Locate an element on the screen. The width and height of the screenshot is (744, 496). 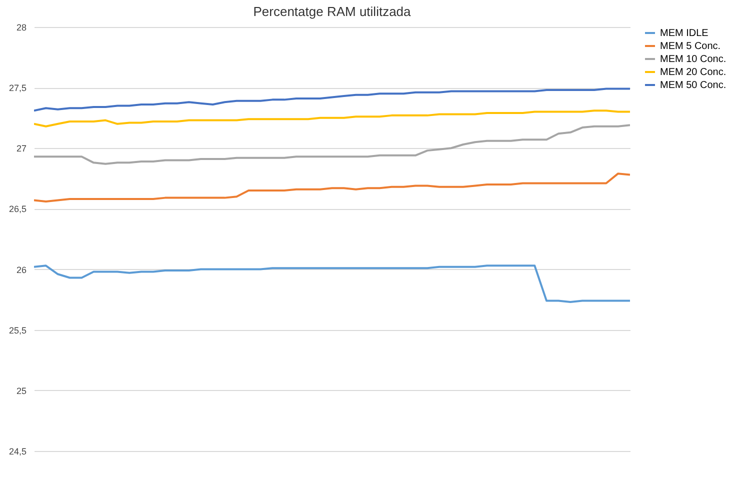
y-tick-label: 27,5 is located at coordinates (17, 88).